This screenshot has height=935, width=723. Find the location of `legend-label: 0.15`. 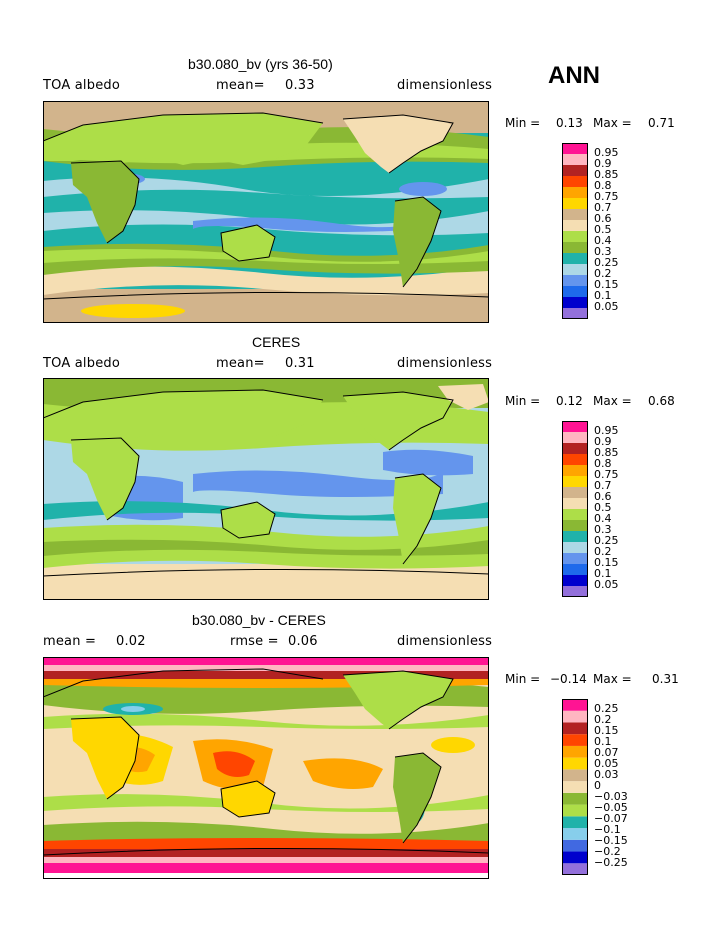

legend-label: 0.15 is located at coordinates (606, 284).